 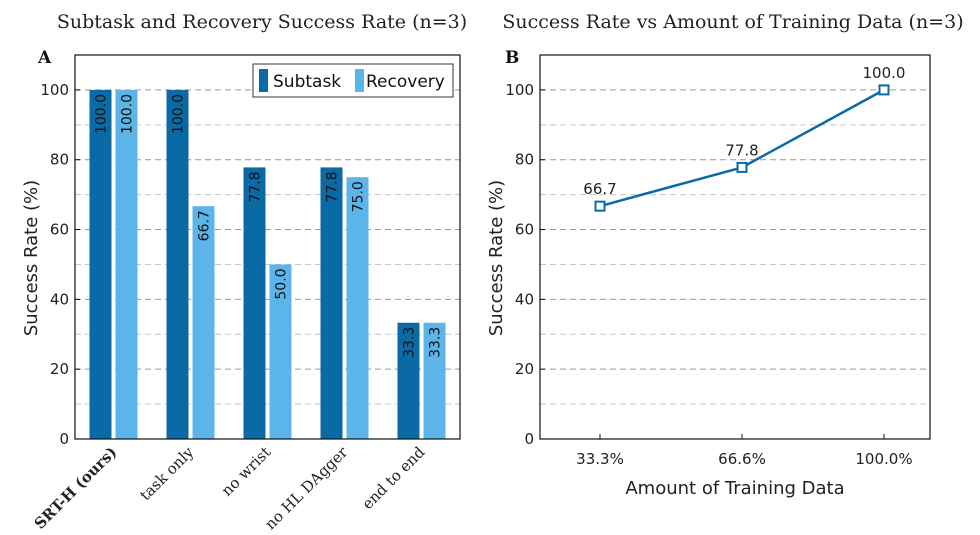 What do you see at coordinates (359, 80) in the screenshot?
I see `legend-swatch-recovery` at bounding box center [359, 80].